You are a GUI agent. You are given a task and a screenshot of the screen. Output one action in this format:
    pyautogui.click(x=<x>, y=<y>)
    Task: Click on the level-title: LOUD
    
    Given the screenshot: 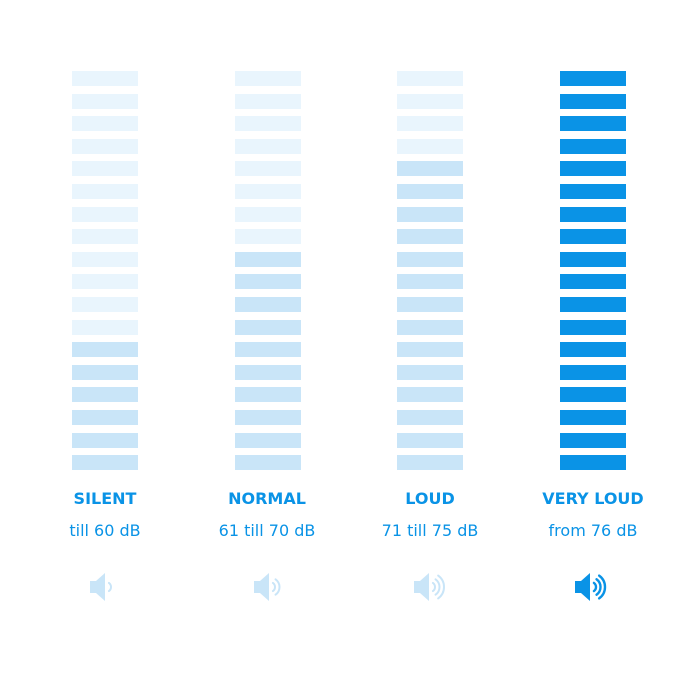 What is the action you would take?
    pyautogui.click(x=430, y=498)
    